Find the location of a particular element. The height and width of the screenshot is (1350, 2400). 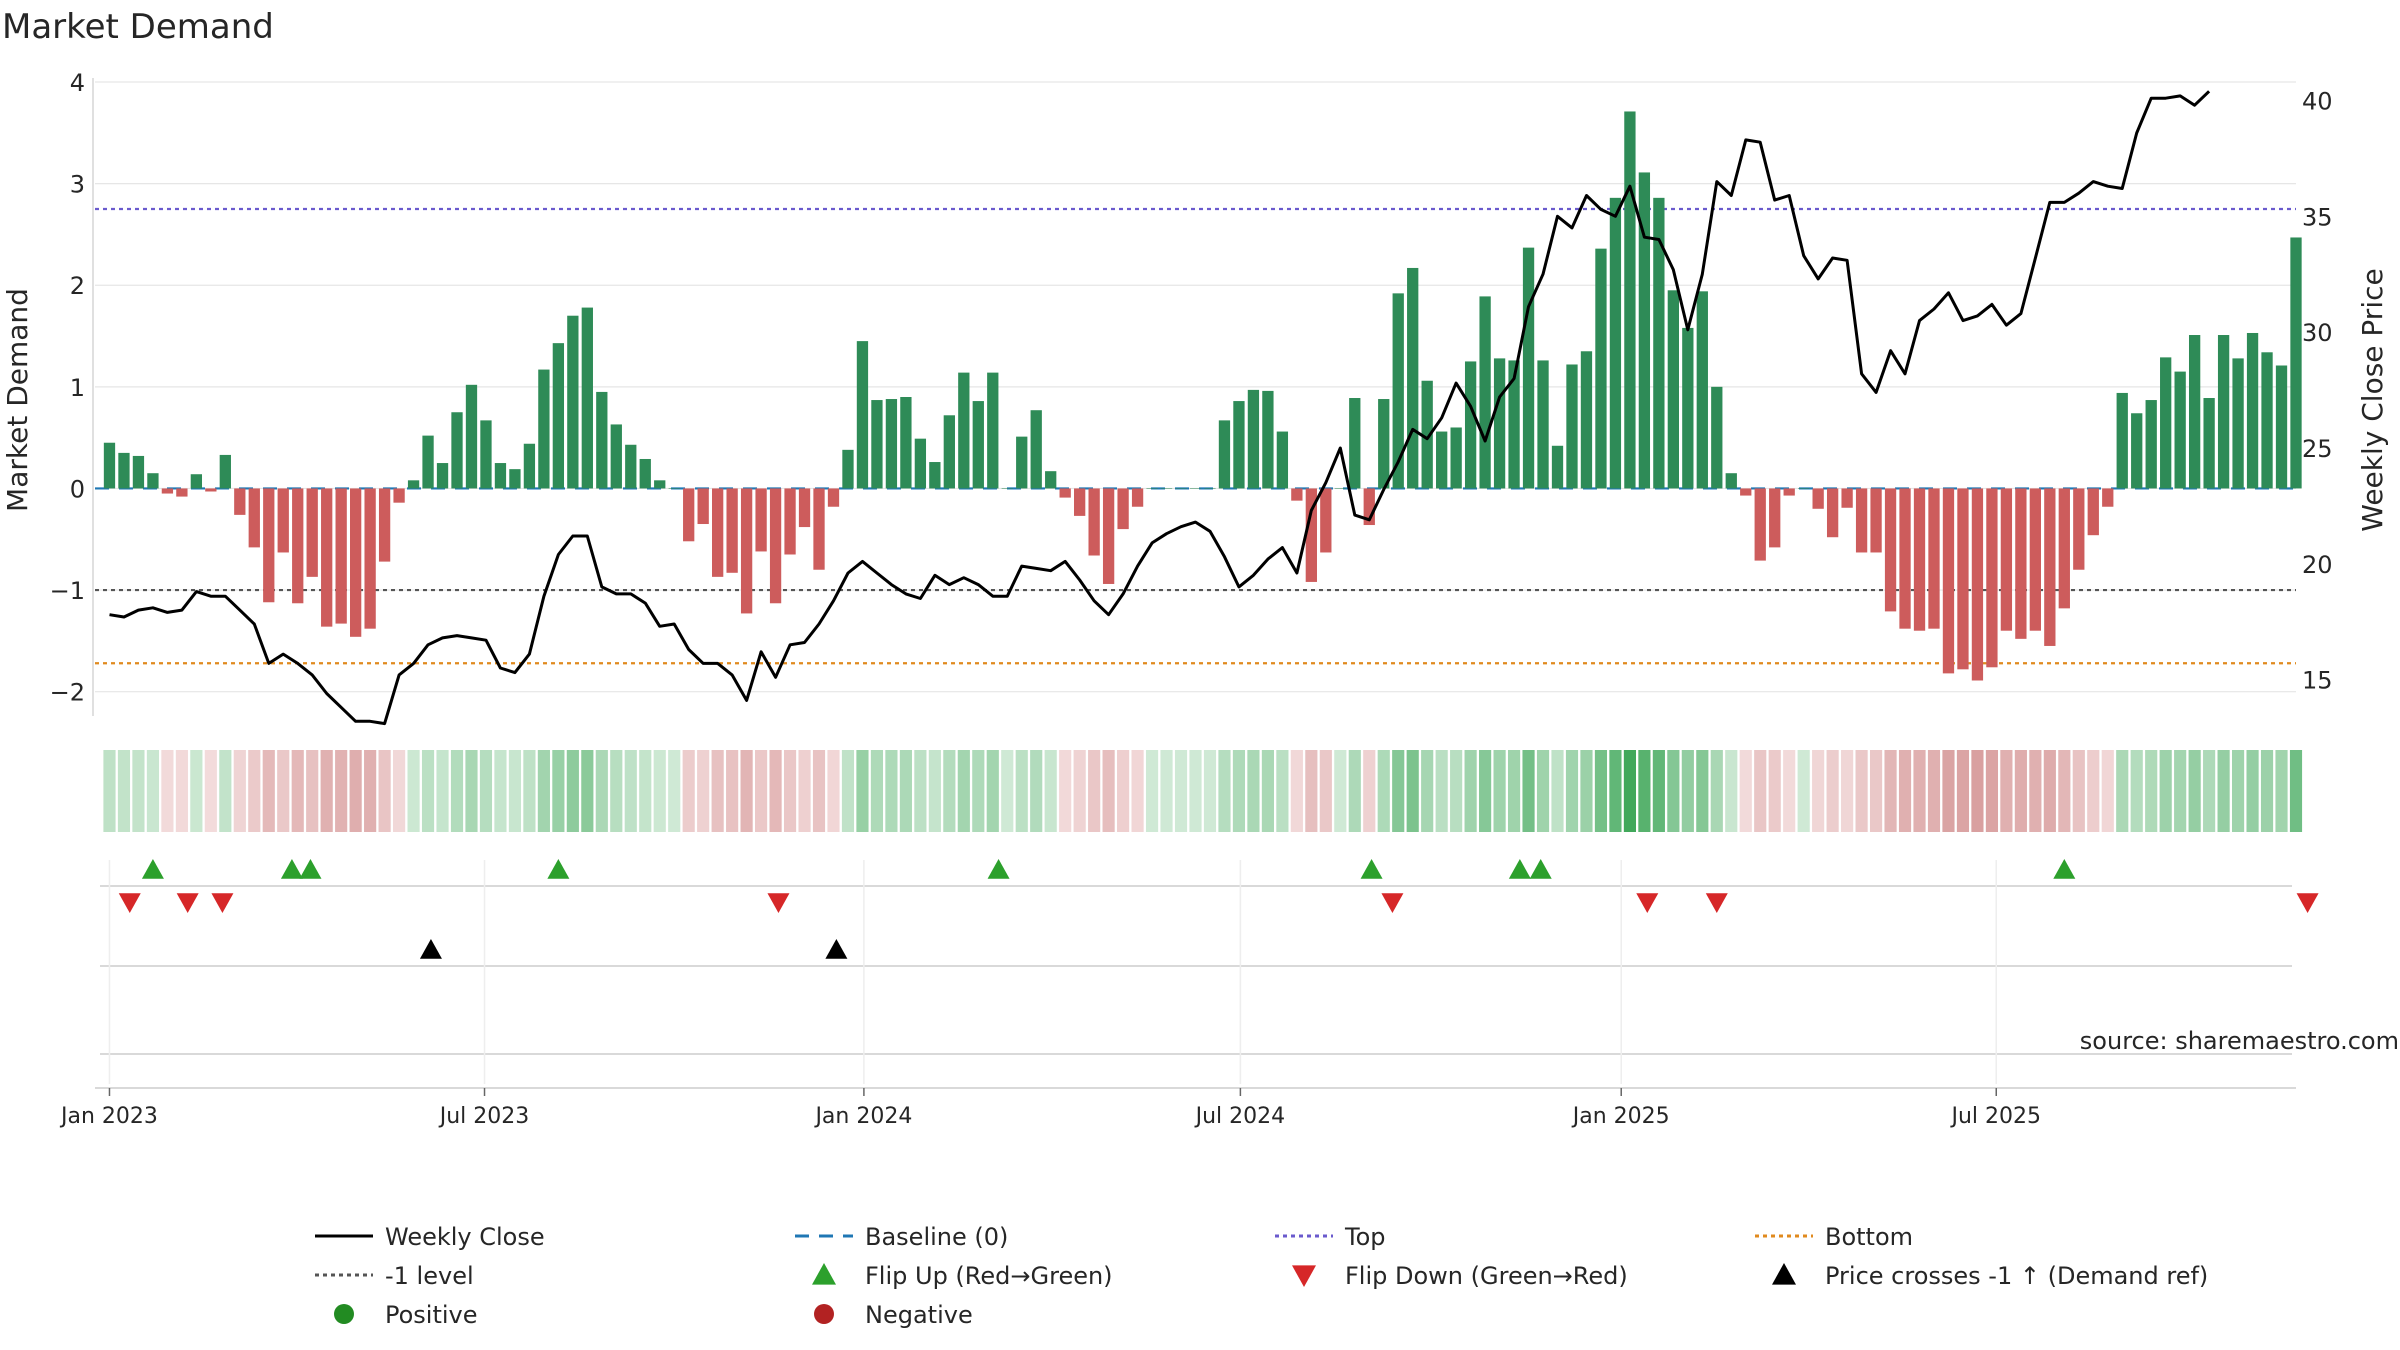

legend-label: Baseline (0) is located at coordinates (936, 1237).